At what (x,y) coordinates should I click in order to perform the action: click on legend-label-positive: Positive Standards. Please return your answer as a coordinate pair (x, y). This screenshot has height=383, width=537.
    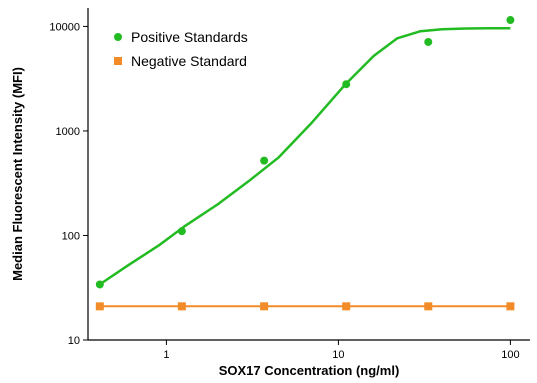
    Looking at the image, I should click on (189, 37).